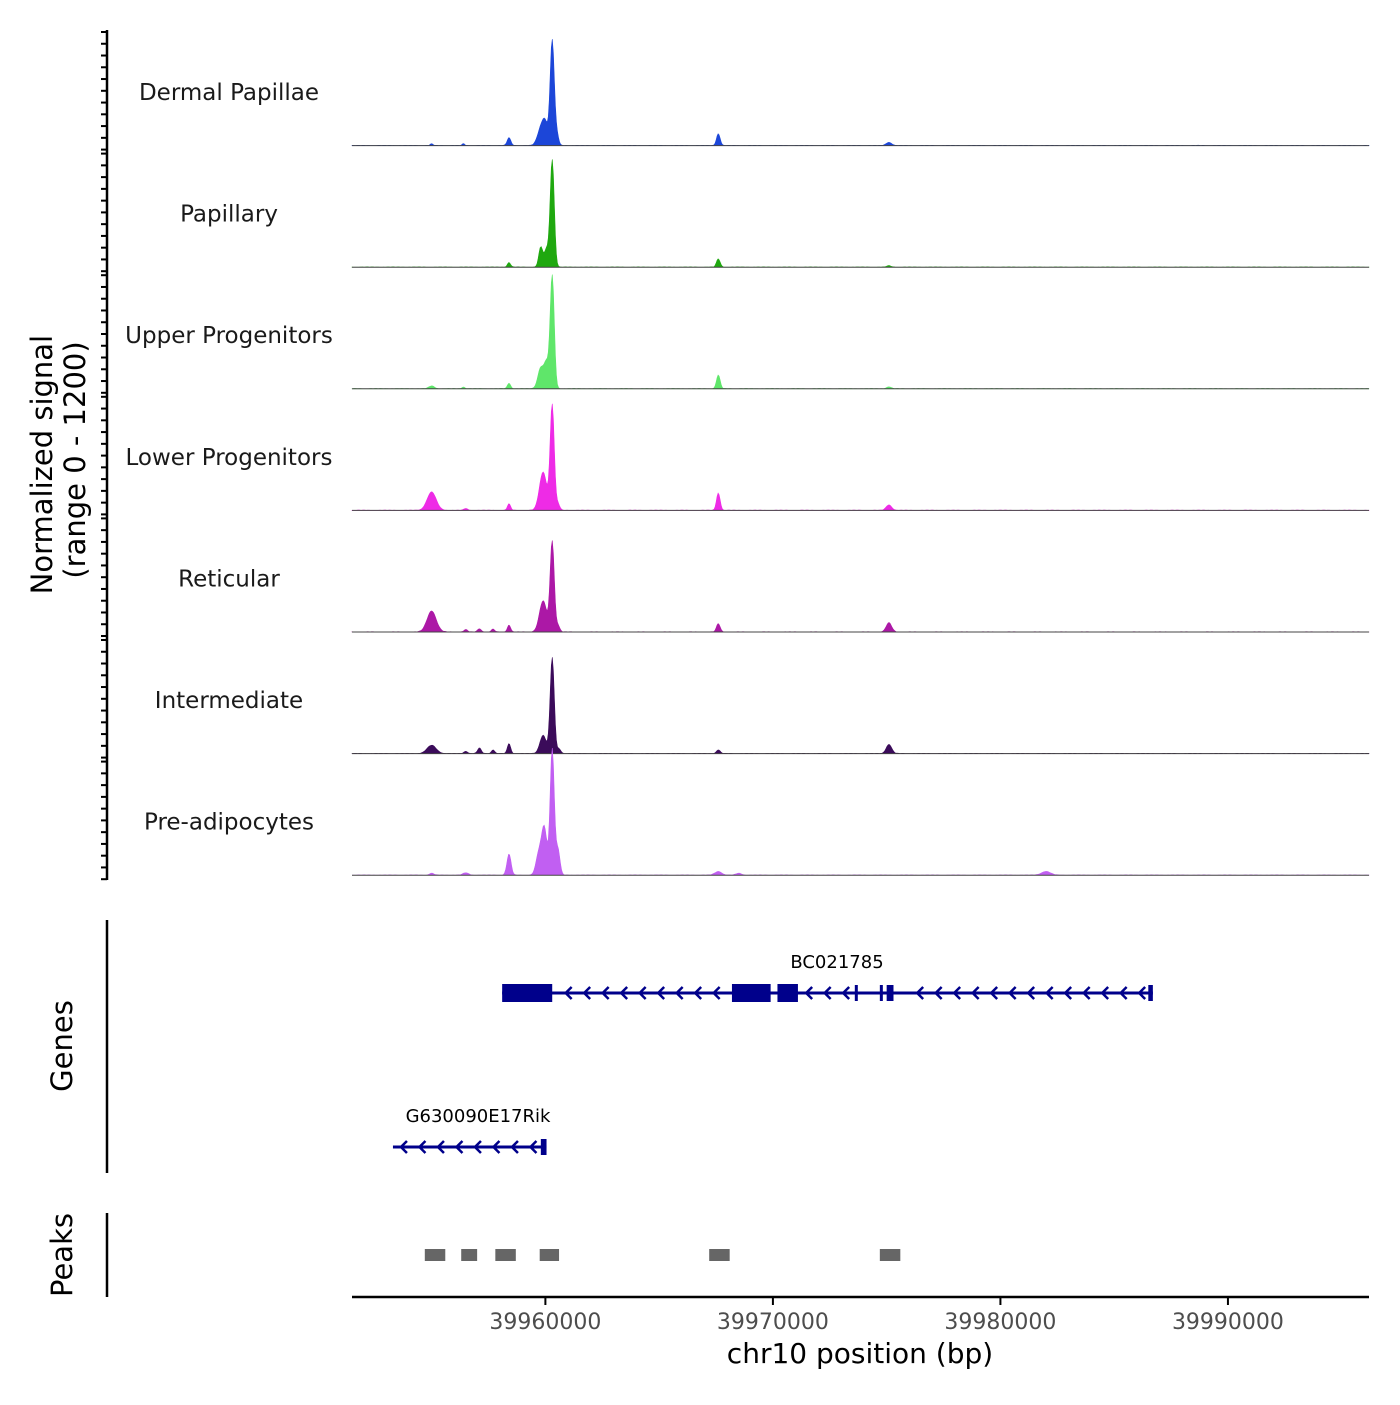  I want to click on signal-reticular, so click(860, 586).